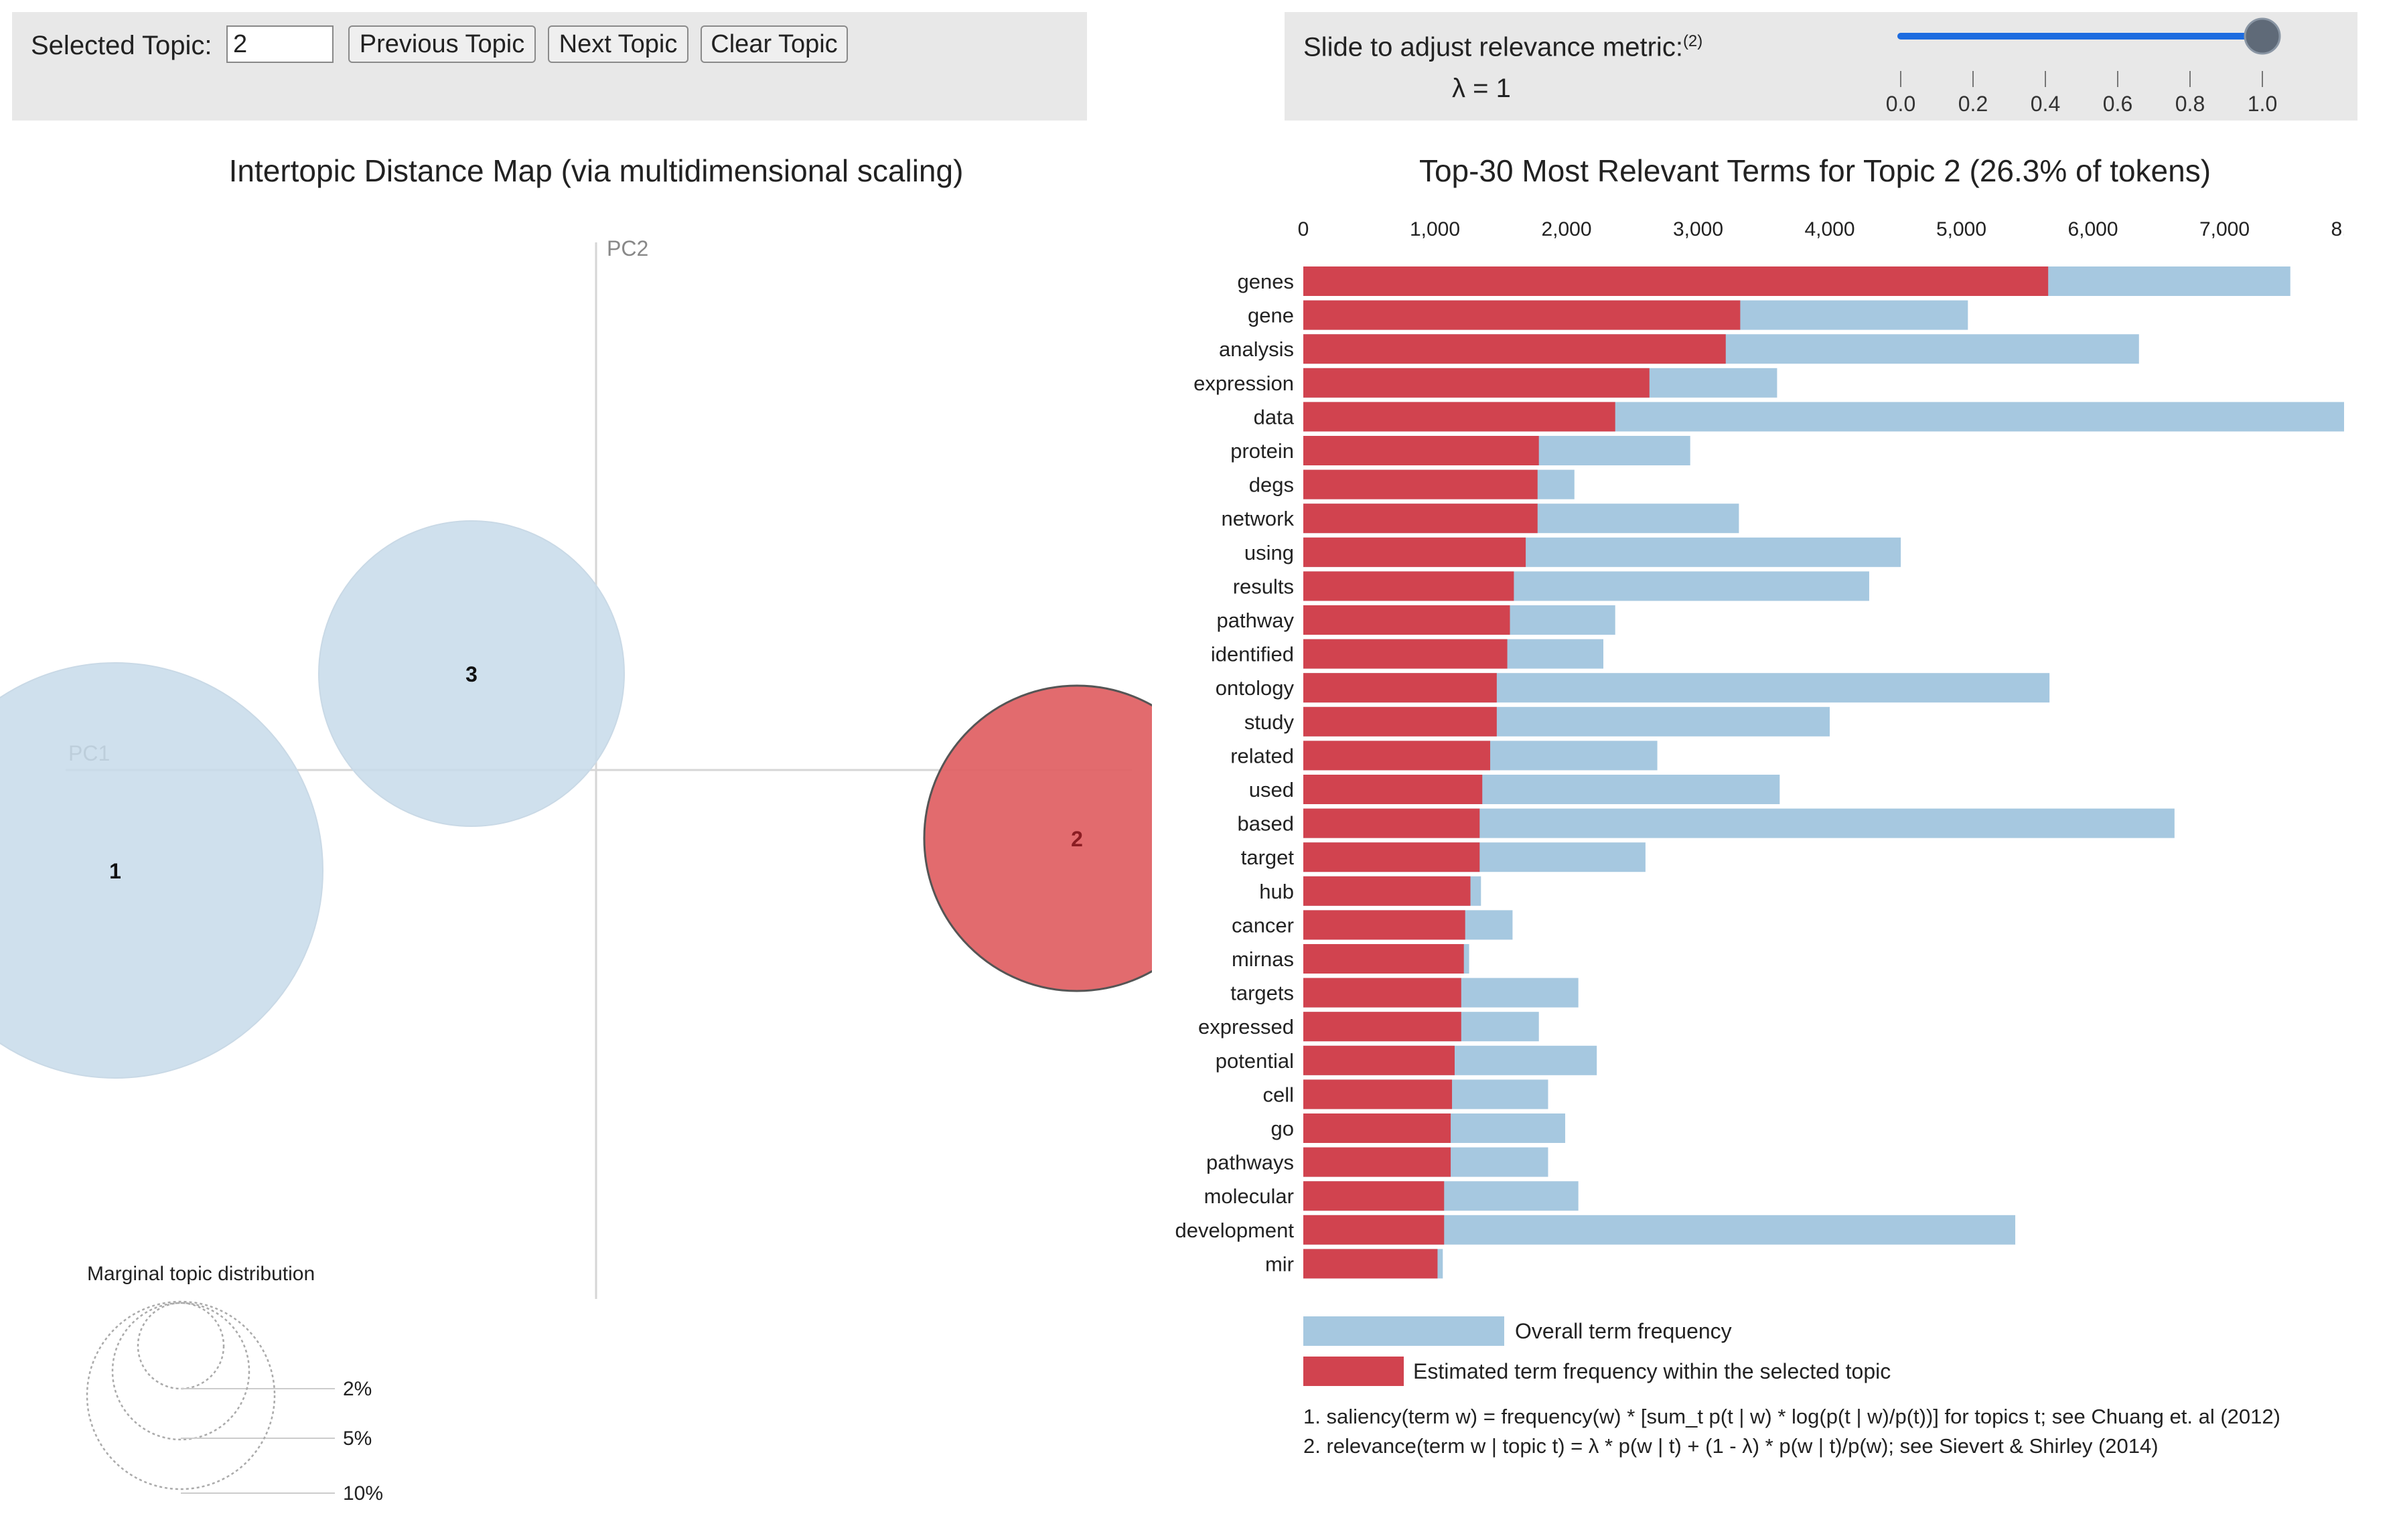  I want to click on topic-circle-label-3: 3, so click(471, 674).